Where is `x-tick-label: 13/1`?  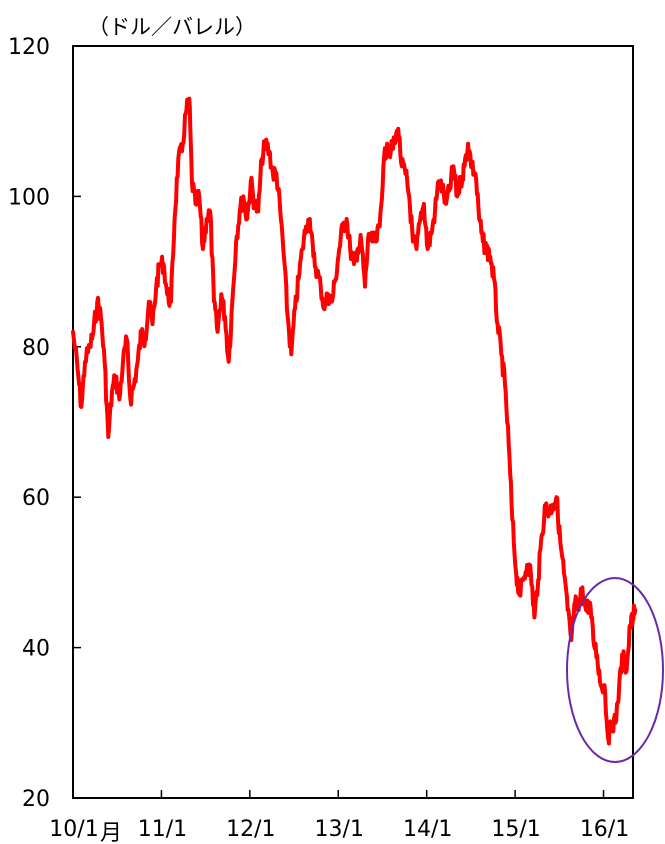 x-tick-label: 13/1 is located at coordinates (339, 829).